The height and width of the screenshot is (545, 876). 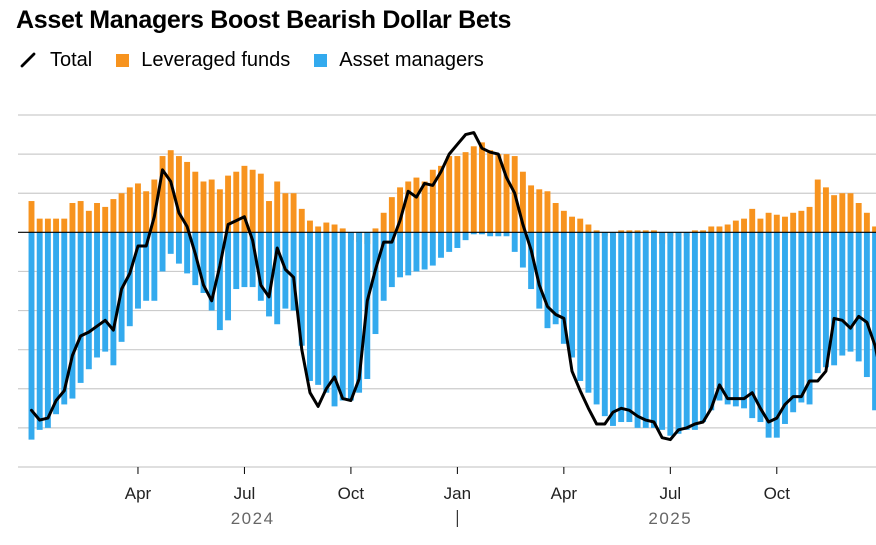 What do you see at coordinates (670, 518) in the screenshot?
I see `year-label: 2025` at bounding box center [670, 518].